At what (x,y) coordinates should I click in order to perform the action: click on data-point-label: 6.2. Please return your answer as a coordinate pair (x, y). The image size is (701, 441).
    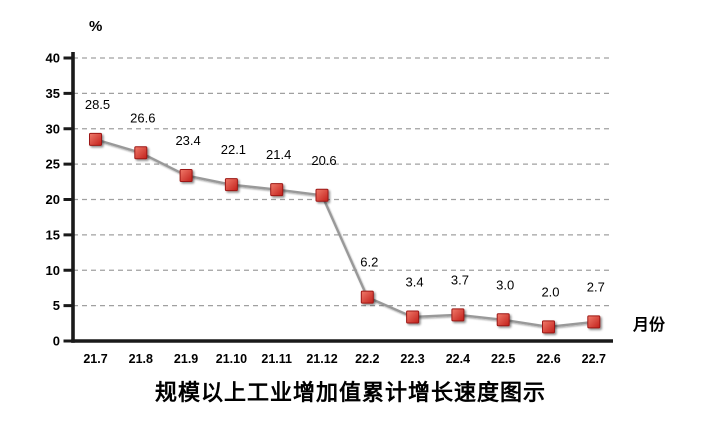
    Looking at the image, I should click on (369, 262).